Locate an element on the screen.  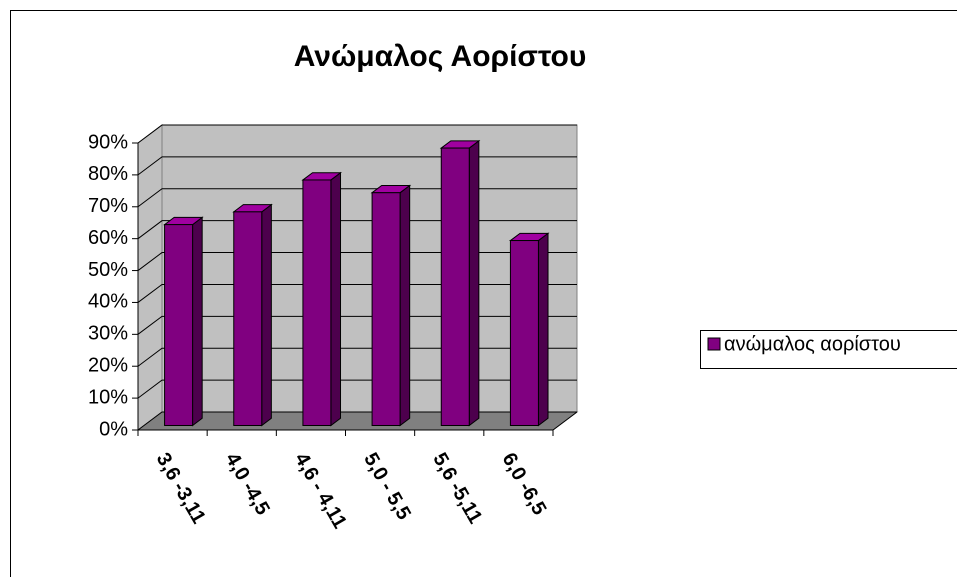
y-tick-label: 0% is located at coordinates (113, 429).